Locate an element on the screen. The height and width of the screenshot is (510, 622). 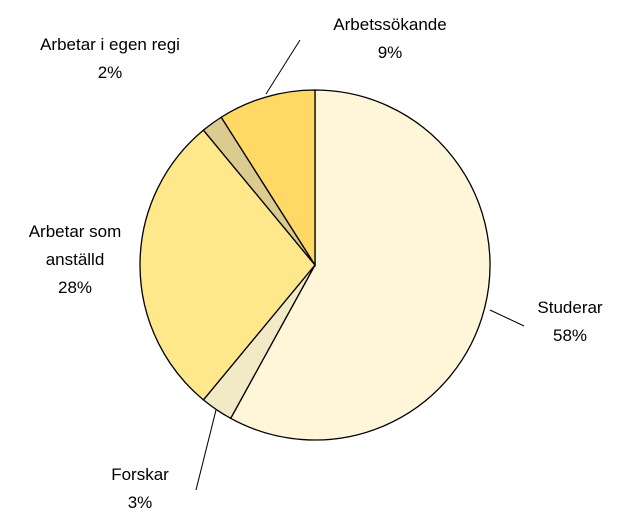
category-name: Arbetar i egen regi is located at coordinates (110, 44).